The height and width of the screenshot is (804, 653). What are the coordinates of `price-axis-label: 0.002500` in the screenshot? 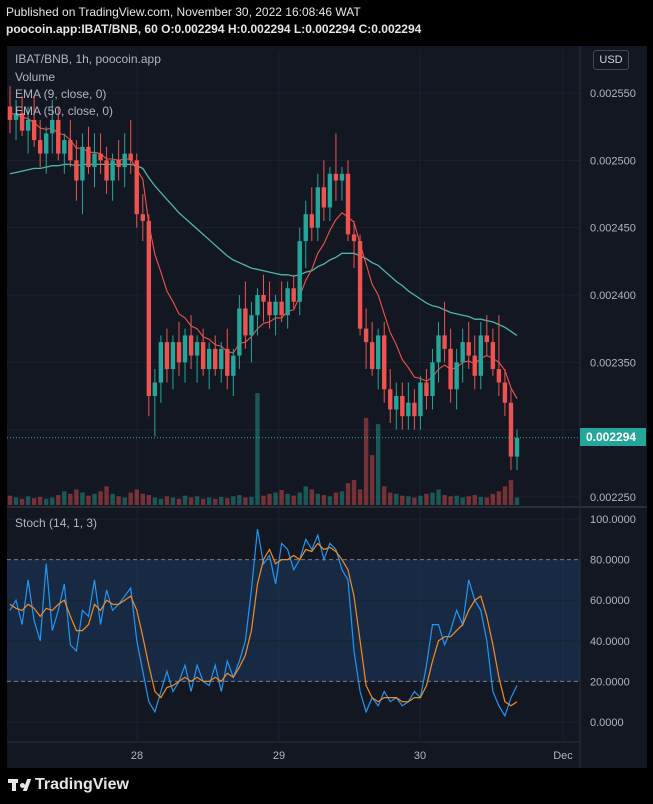 It's located at (613, 161).